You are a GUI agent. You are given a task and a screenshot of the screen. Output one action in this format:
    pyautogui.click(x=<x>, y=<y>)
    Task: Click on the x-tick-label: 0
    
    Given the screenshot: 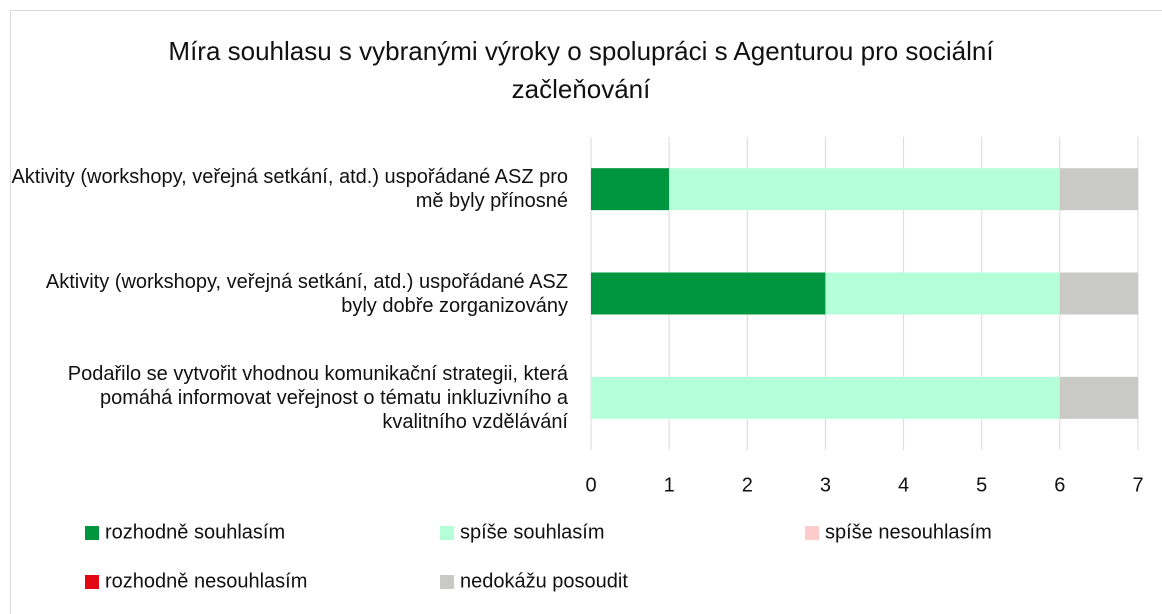 What is the action you would take?
    pyautogui.click(x=590, y=485)
    